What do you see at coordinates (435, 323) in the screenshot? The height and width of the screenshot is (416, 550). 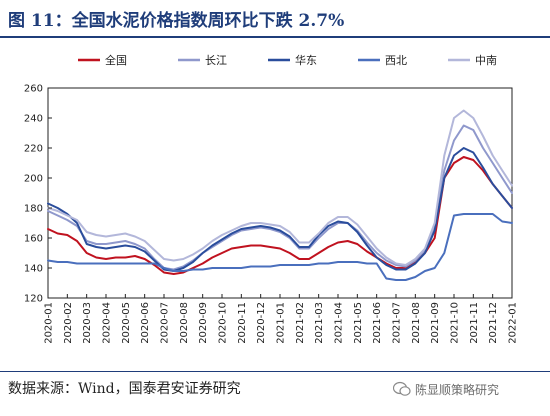 I see `x-tick-label: 2021-09` at bounding box center [435, 323].